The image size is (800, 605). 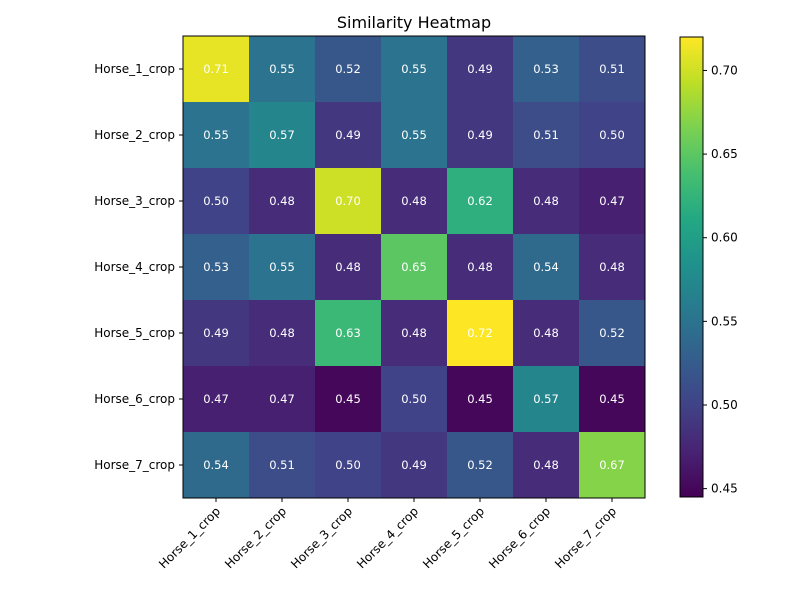 What do you see at coordinates (255, 537) in the screenshot?
I see `x-tick-label: Horse_2_crop` at bounding box center [255, 537].